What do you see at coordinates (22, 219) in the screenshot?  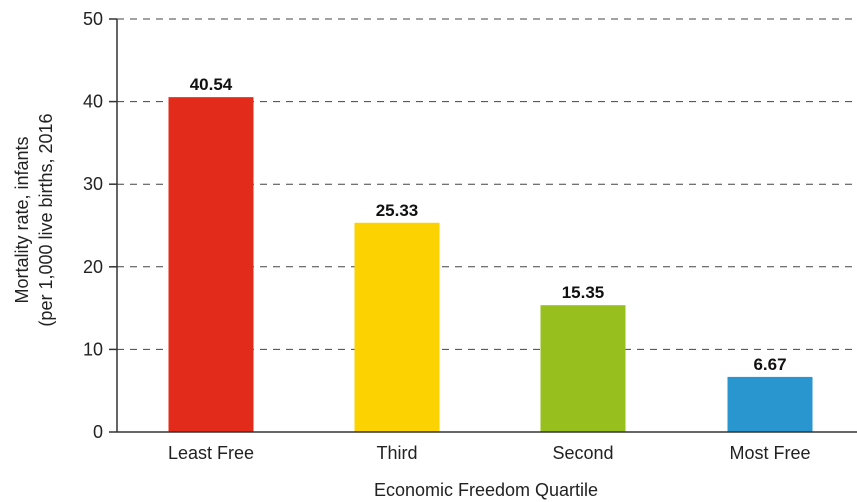 I see `y-axis-title-line-1: Mortality rate, infants` at bounding box center [22, 219].